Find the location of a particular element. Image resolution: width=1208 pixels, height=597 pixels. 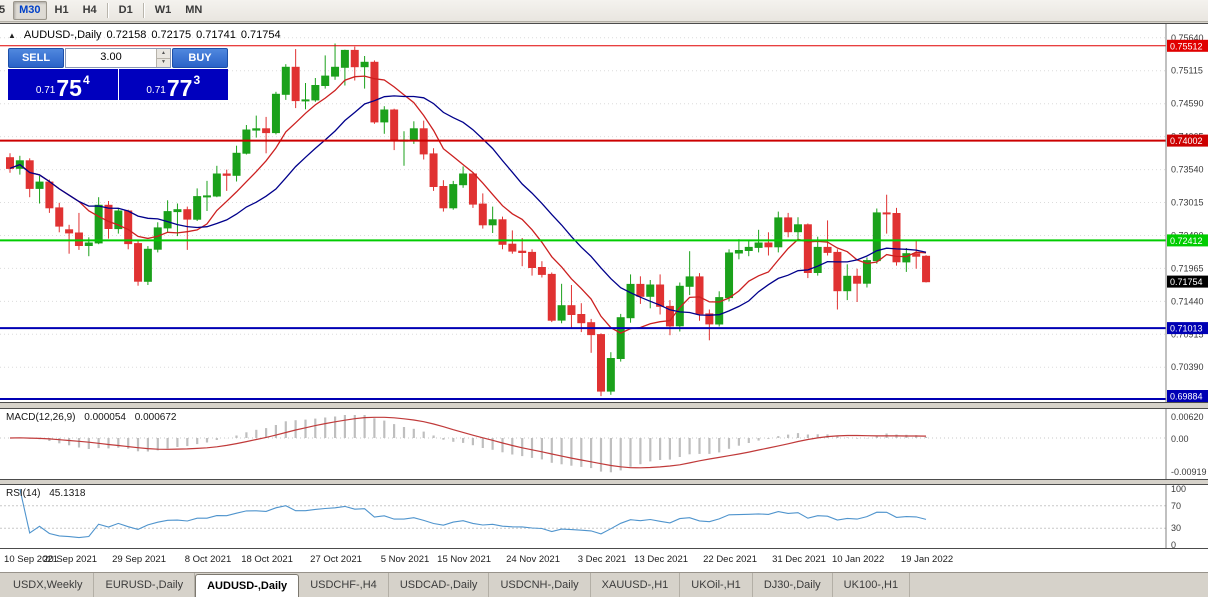

timeframe-button-MN: MN is located at coordinates (194, 10).